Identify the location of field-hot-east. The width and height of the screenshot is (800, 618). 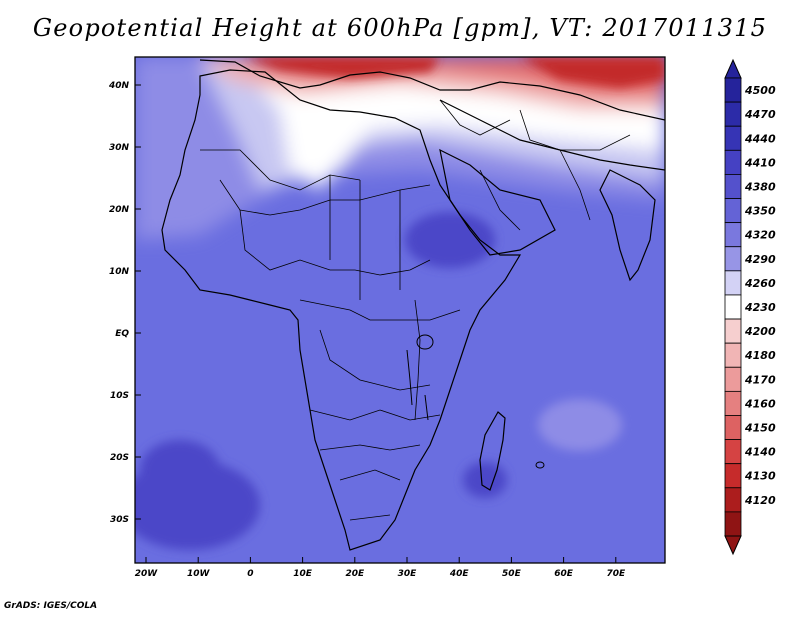
(592, 72).